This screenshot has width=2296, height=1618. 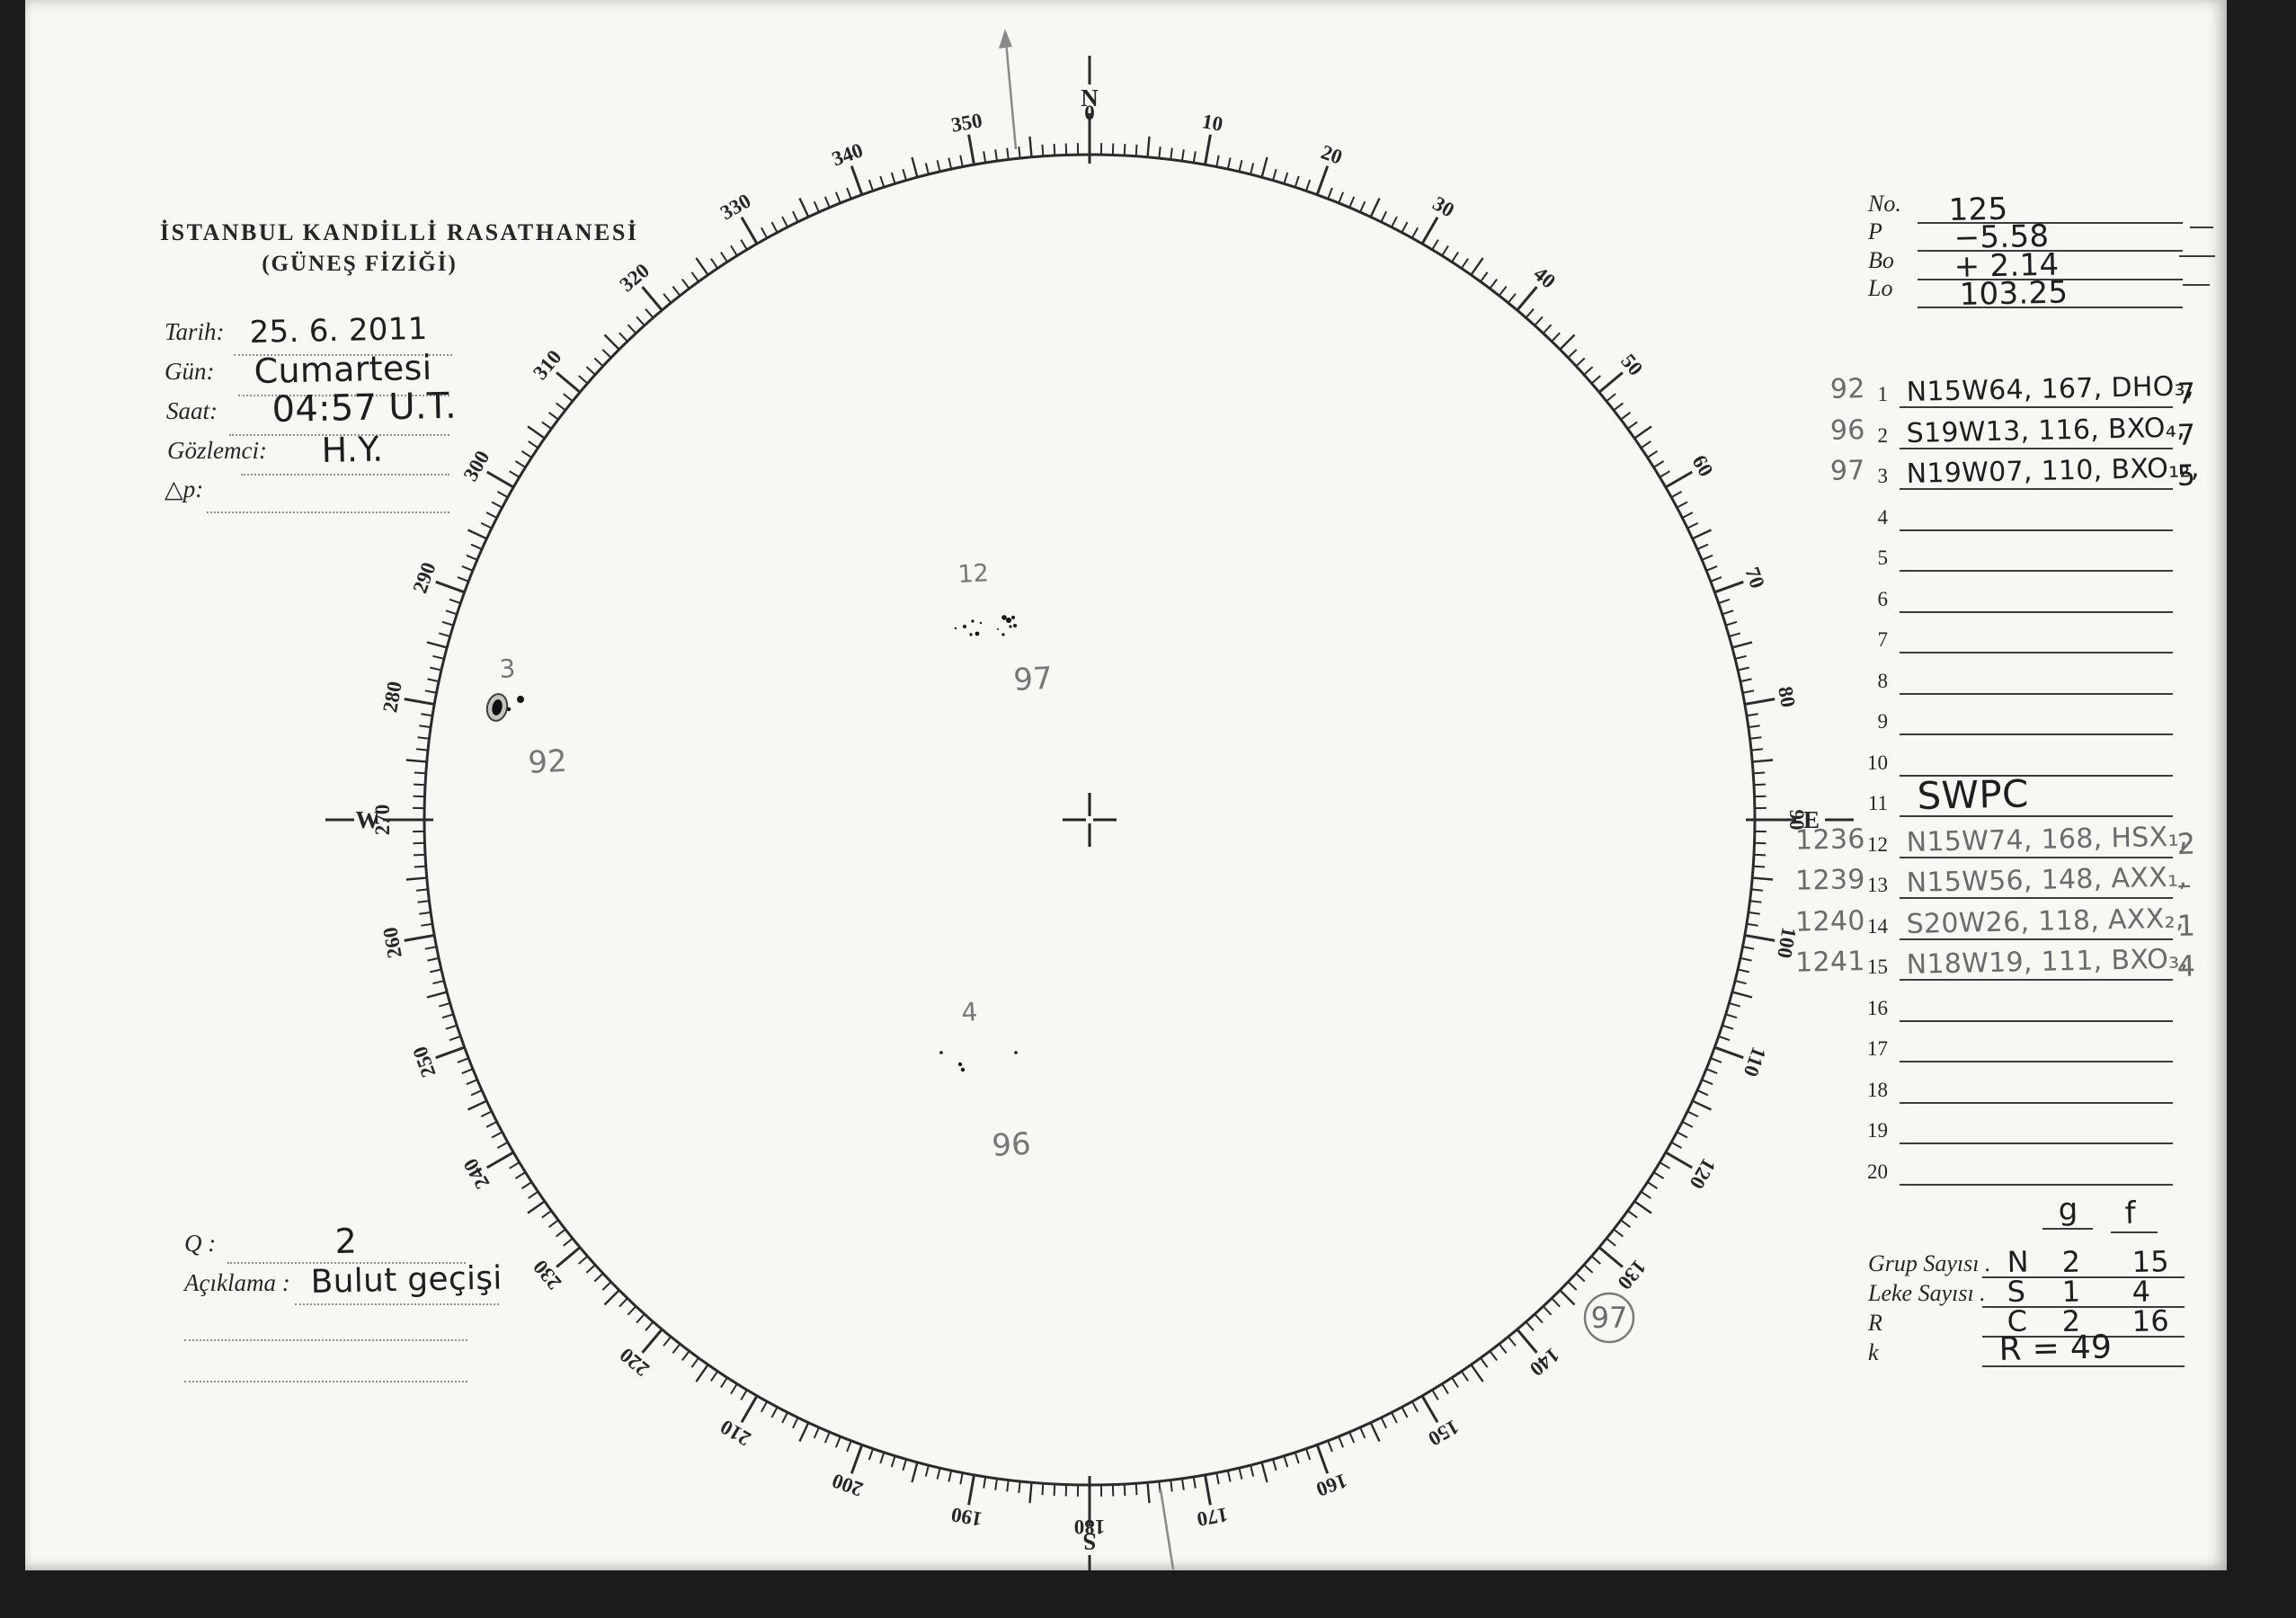 I want to click on degree-label: 350, so click(x=966, y=123).